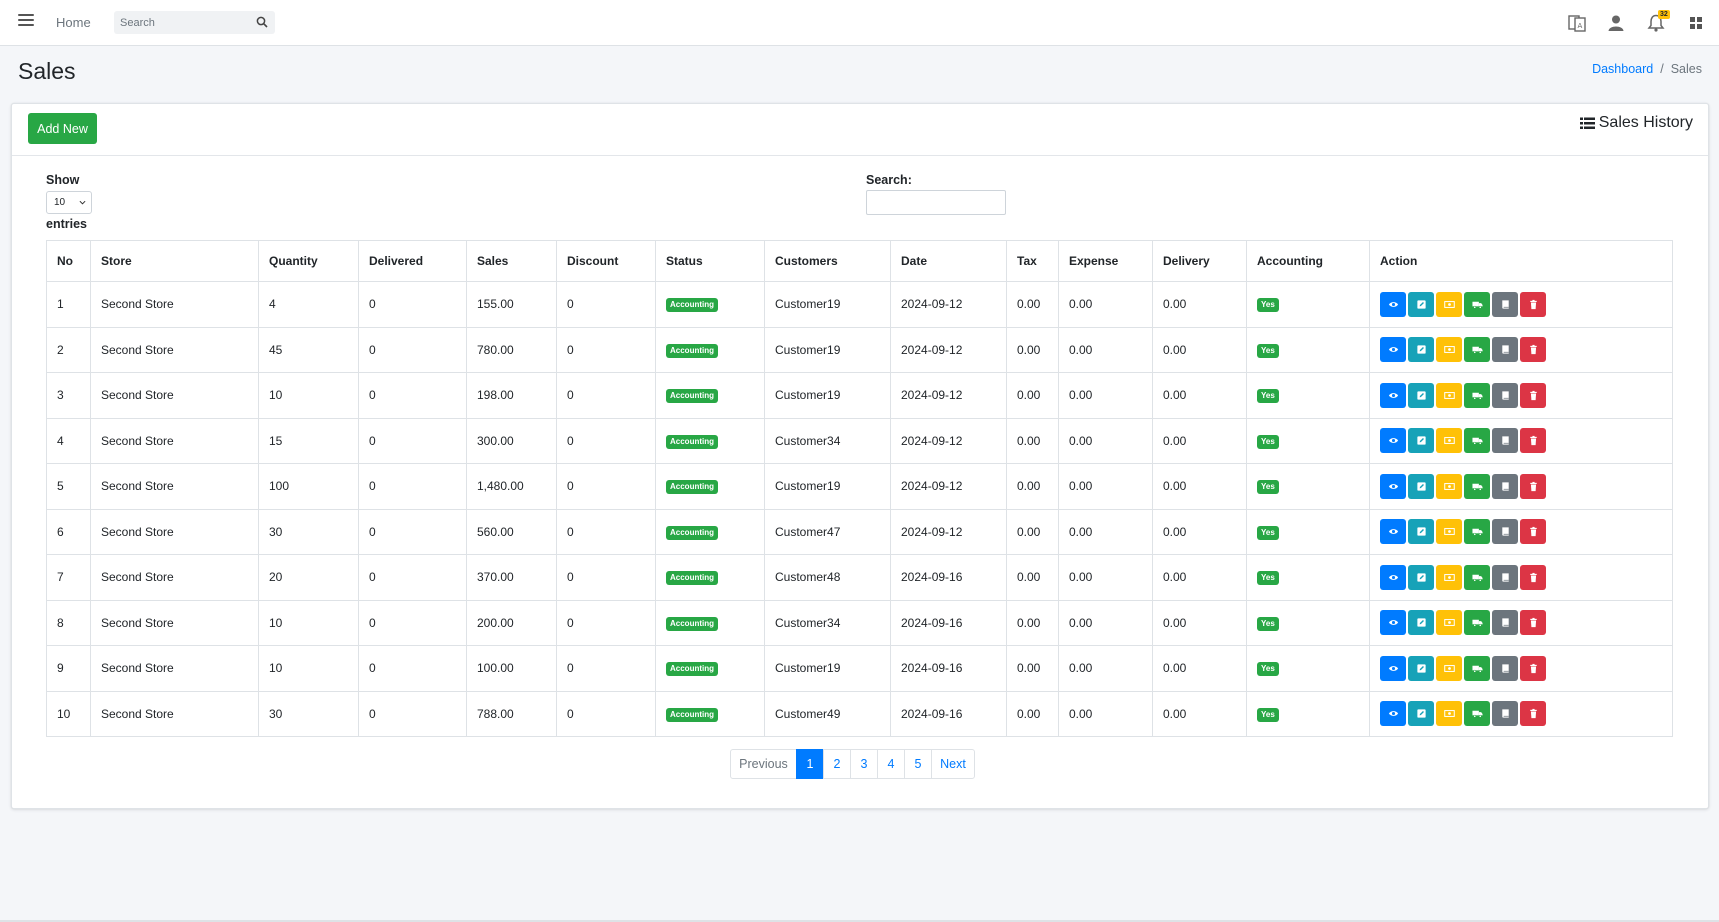 This screenshot has width=1719, height=922. What do you see at coordinates (183, 22) in the screenshot?
I see `navbar-search-input` at bounding box center [183, 22].